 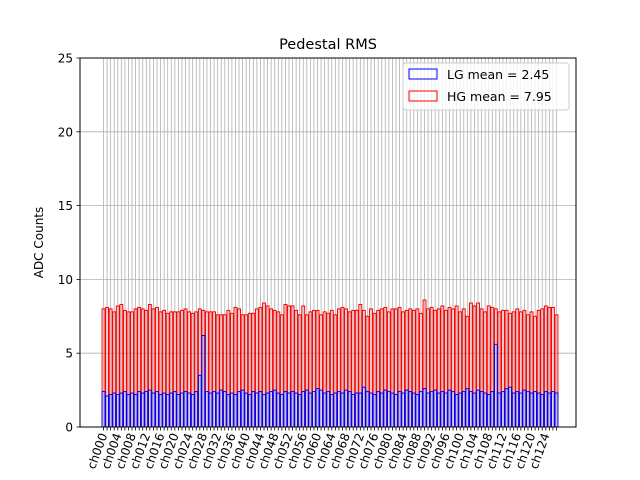 I want to click on y-axis-label: ADC Counts, so click(x=39, y=243).